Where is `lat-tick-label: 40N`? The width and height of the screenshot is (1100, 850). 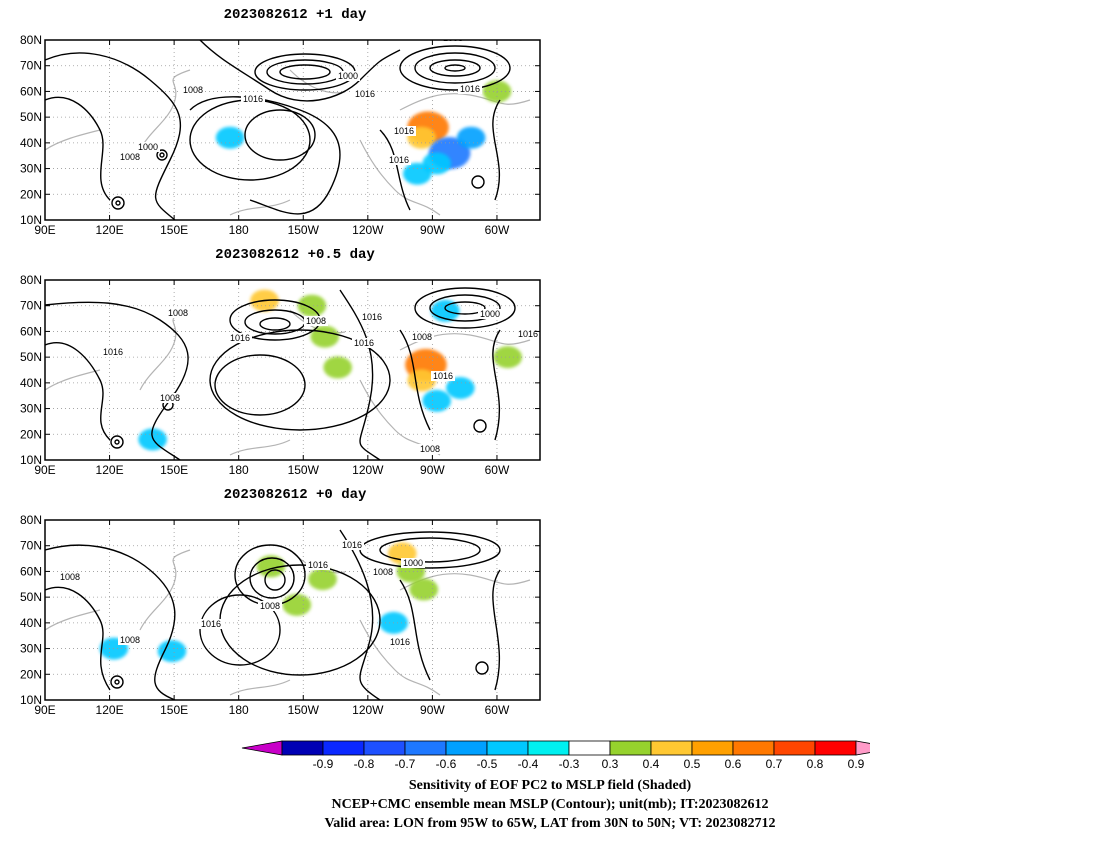 lat-tick-label: 40N is located at coordinates (31, 623).